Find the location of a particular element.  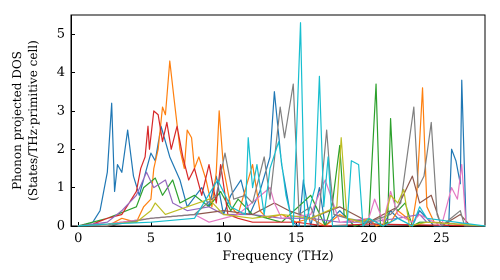

x-tick-label: 20 is located at coordinates (369, 238).